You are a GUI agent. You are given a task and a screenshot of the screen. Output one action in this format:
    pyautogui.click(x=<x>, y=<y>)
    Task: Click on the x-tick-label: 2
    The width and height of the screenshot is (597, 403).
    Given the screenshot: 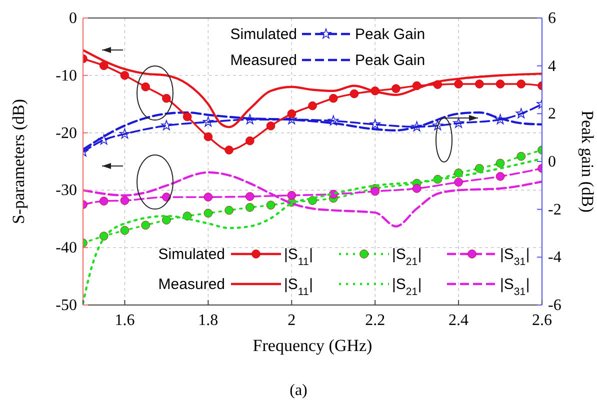 What is the action you would take?
    pyautogui.click(x=292, y=320)
    